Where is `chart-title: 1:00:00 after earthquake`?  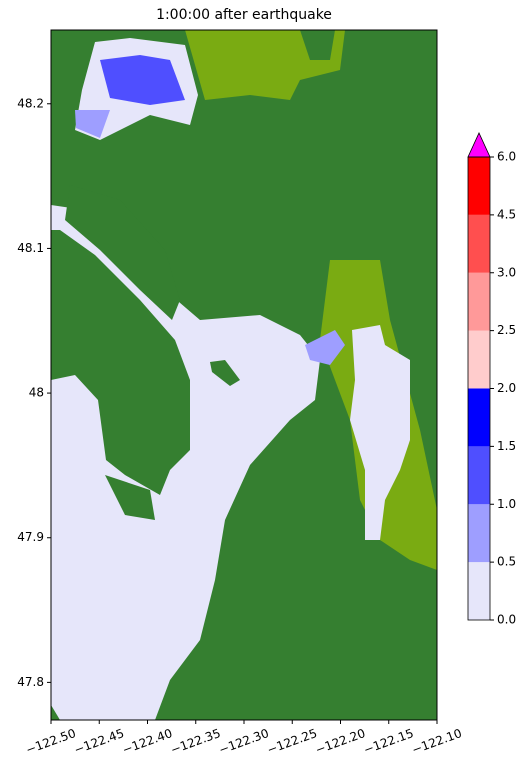 chart-title: 1:00:00 after earthquake is located at coordinates (244, 15).